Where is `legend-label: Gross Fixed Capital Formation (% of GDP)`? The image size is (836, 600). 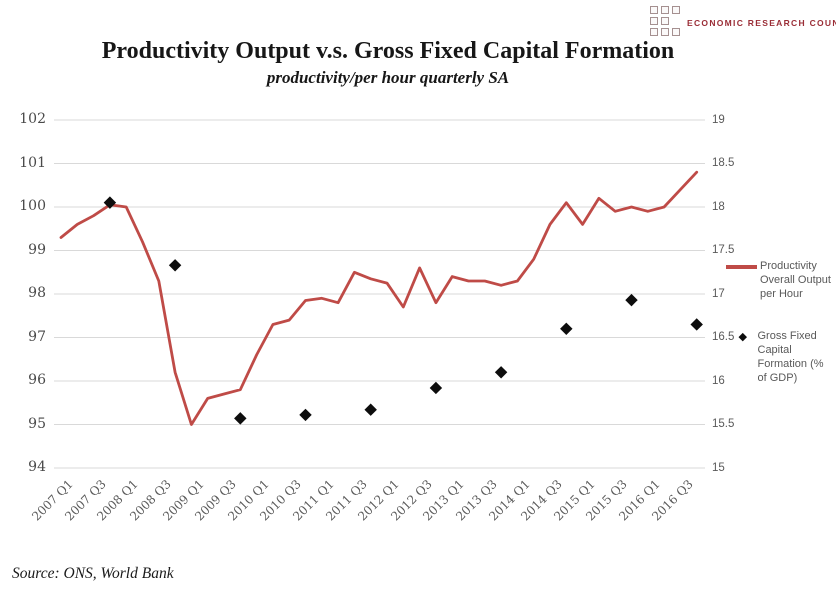
legend-label: Gross Fixed Capital Formation (% of GDP) is located at coordinates (790, 357).